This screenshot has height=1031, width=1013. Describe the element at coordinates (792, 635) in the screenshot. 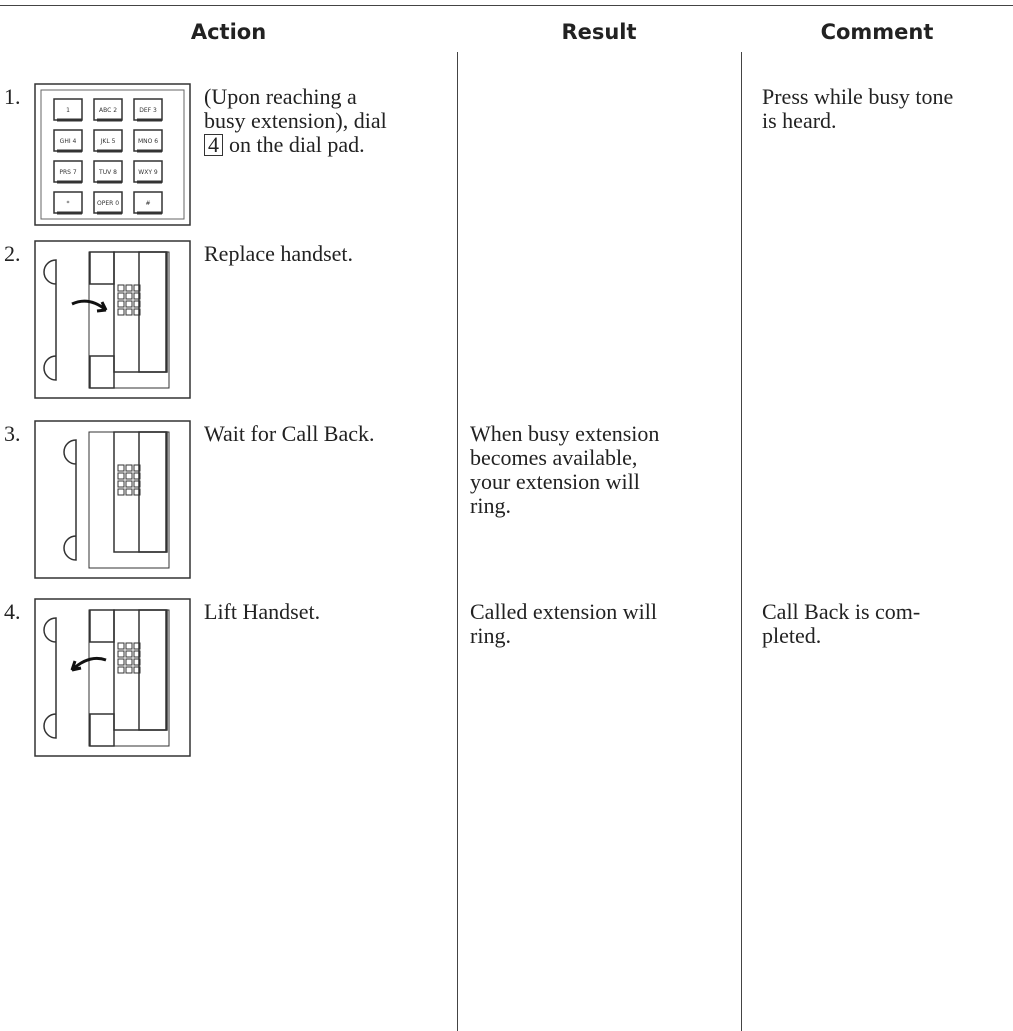

I see `comment-text: pleted.` at that location.